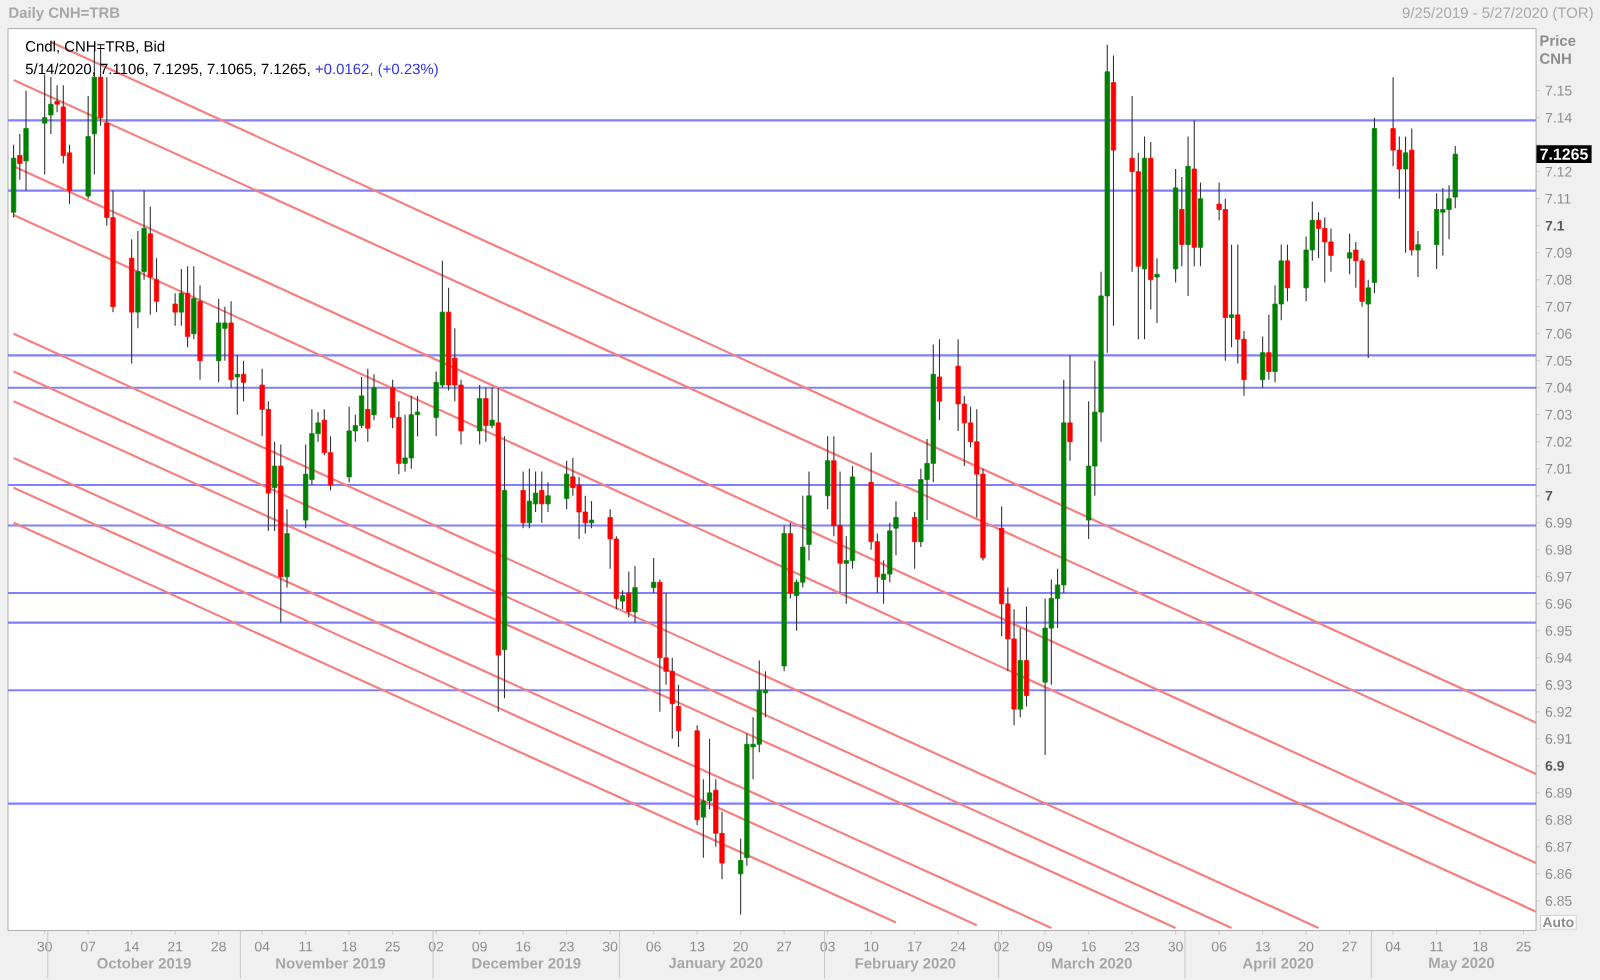 The image size is (1600, 980). I want to click on y-tick-label: 6.87, so click(1558, 846).